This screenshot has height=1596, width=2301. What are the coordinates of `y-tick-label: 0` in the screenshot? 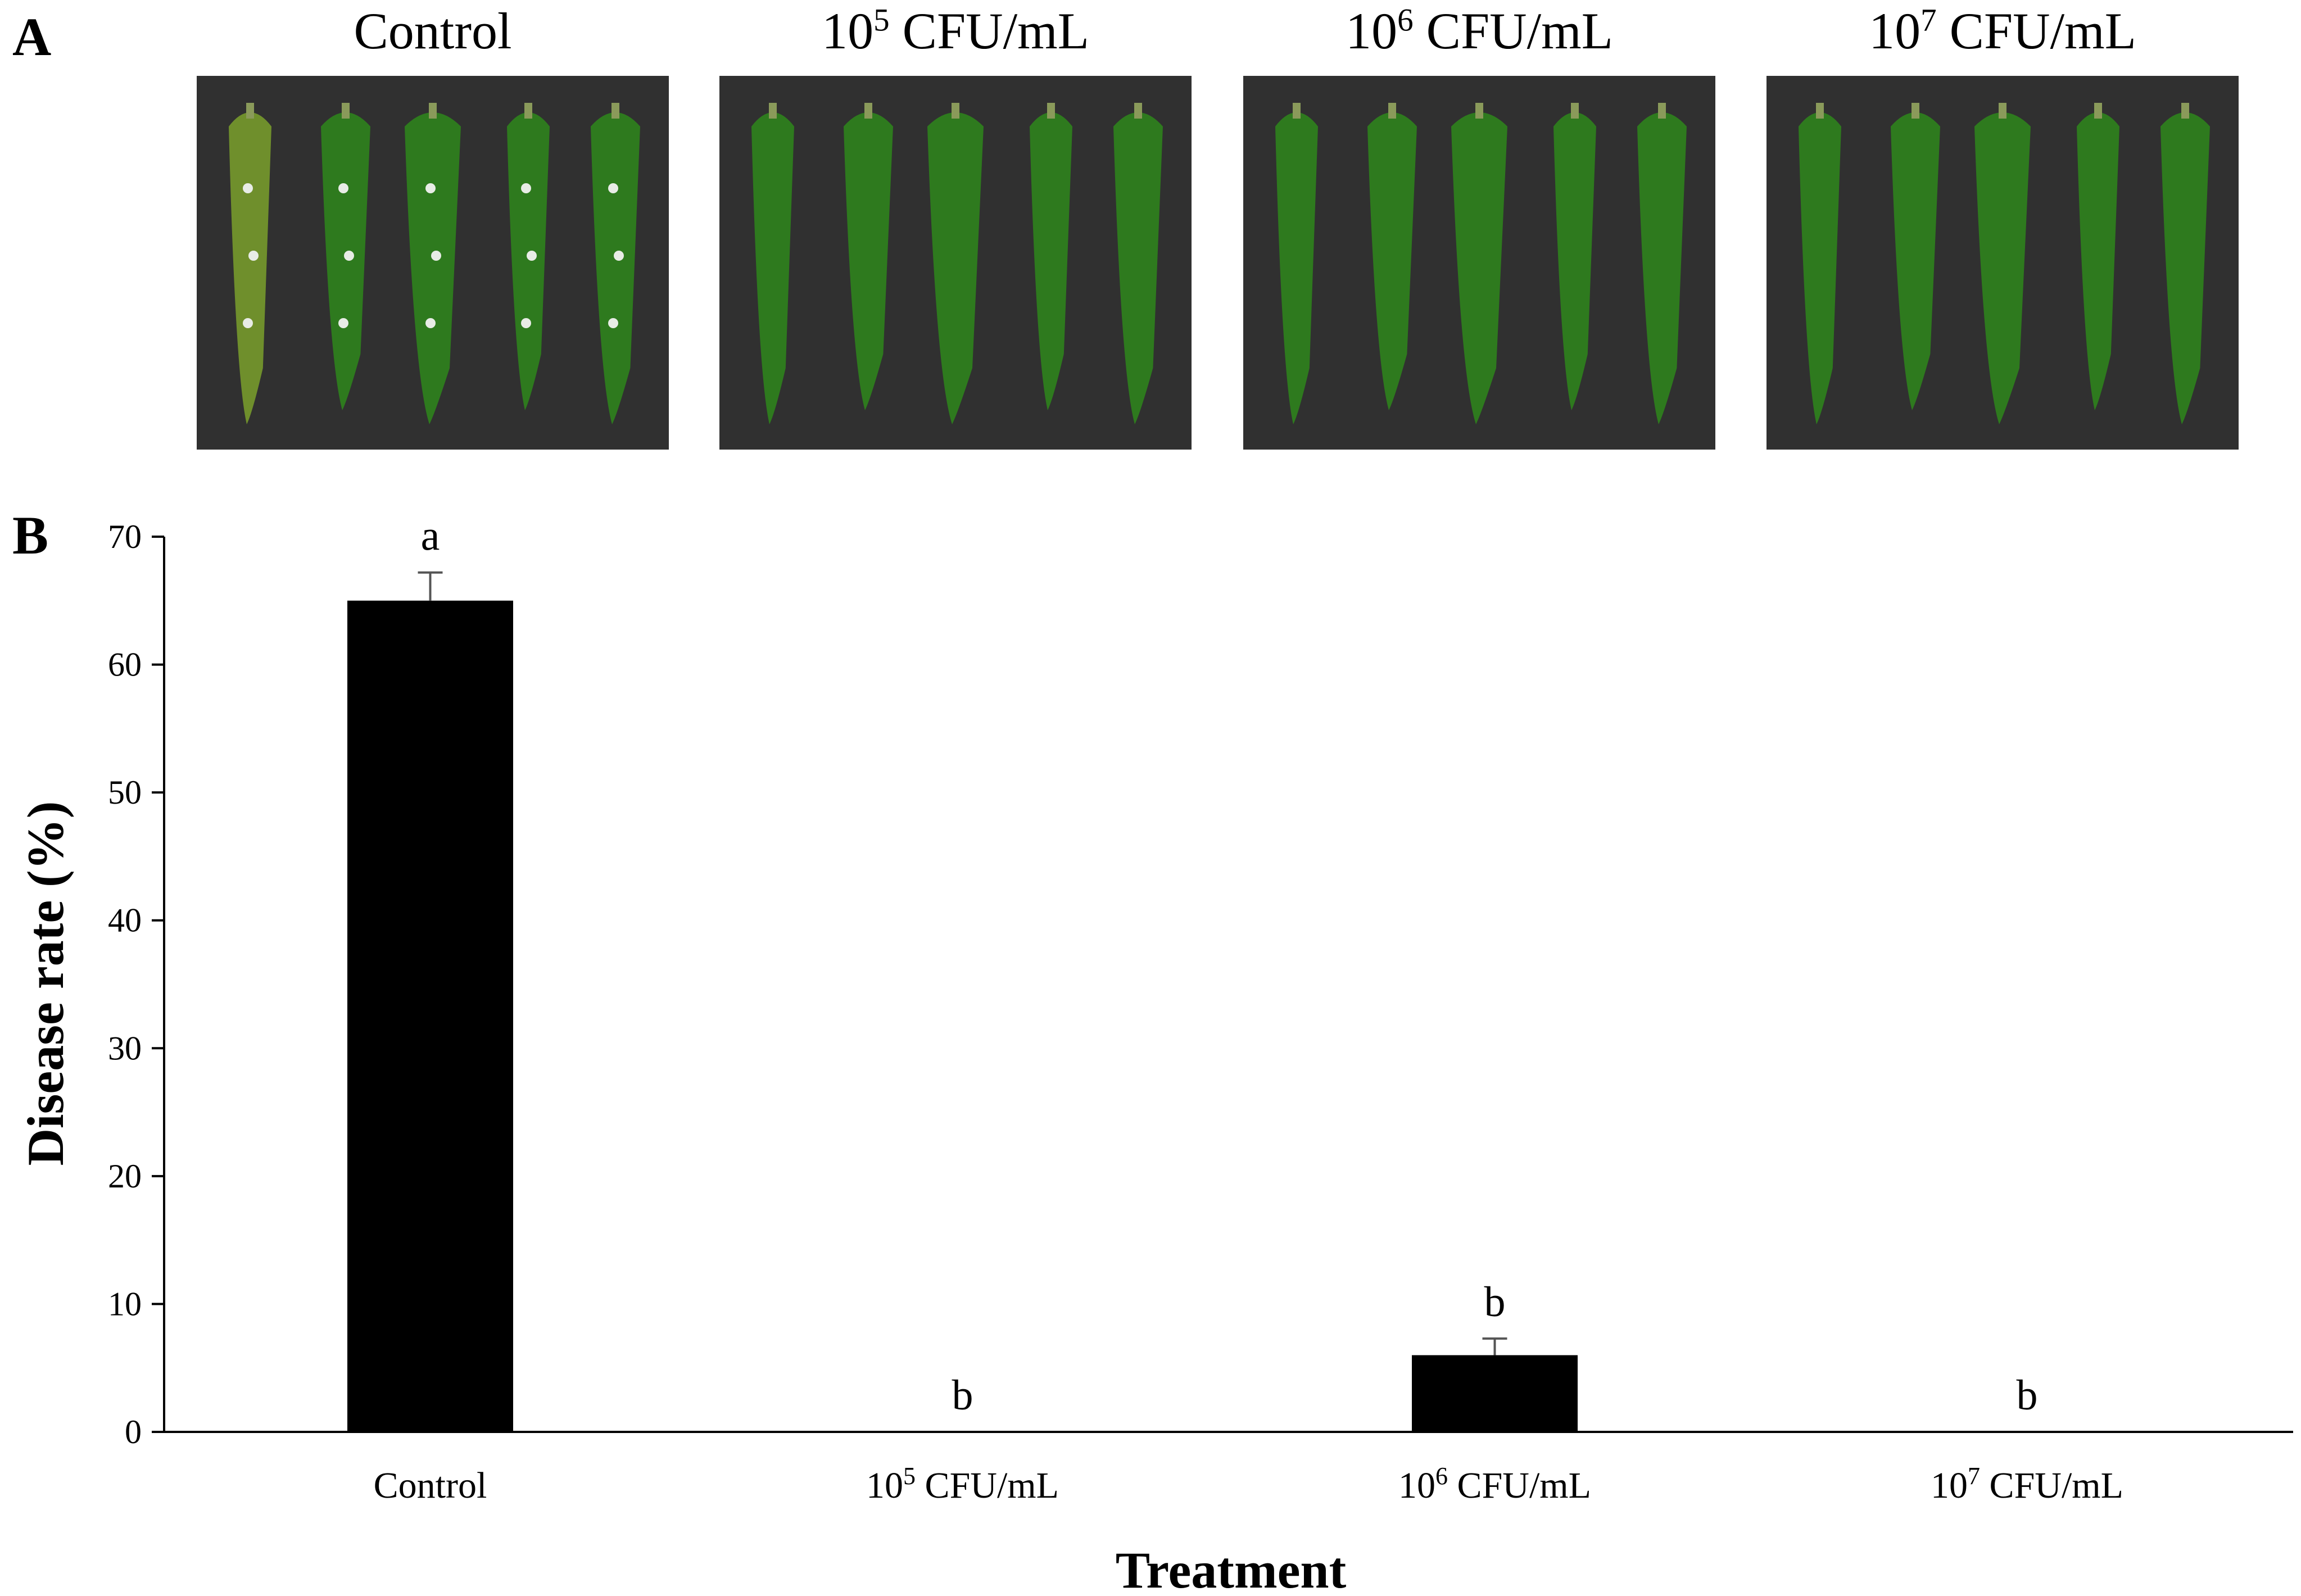 It's located at (133, 1431).